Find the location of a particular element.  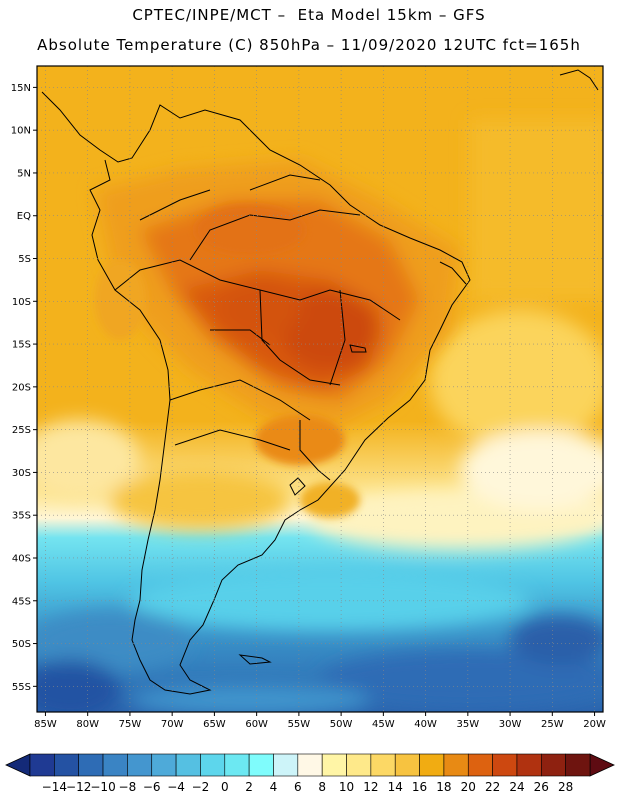

lat-tick-label: 15N is located at coordinates (21, 88).